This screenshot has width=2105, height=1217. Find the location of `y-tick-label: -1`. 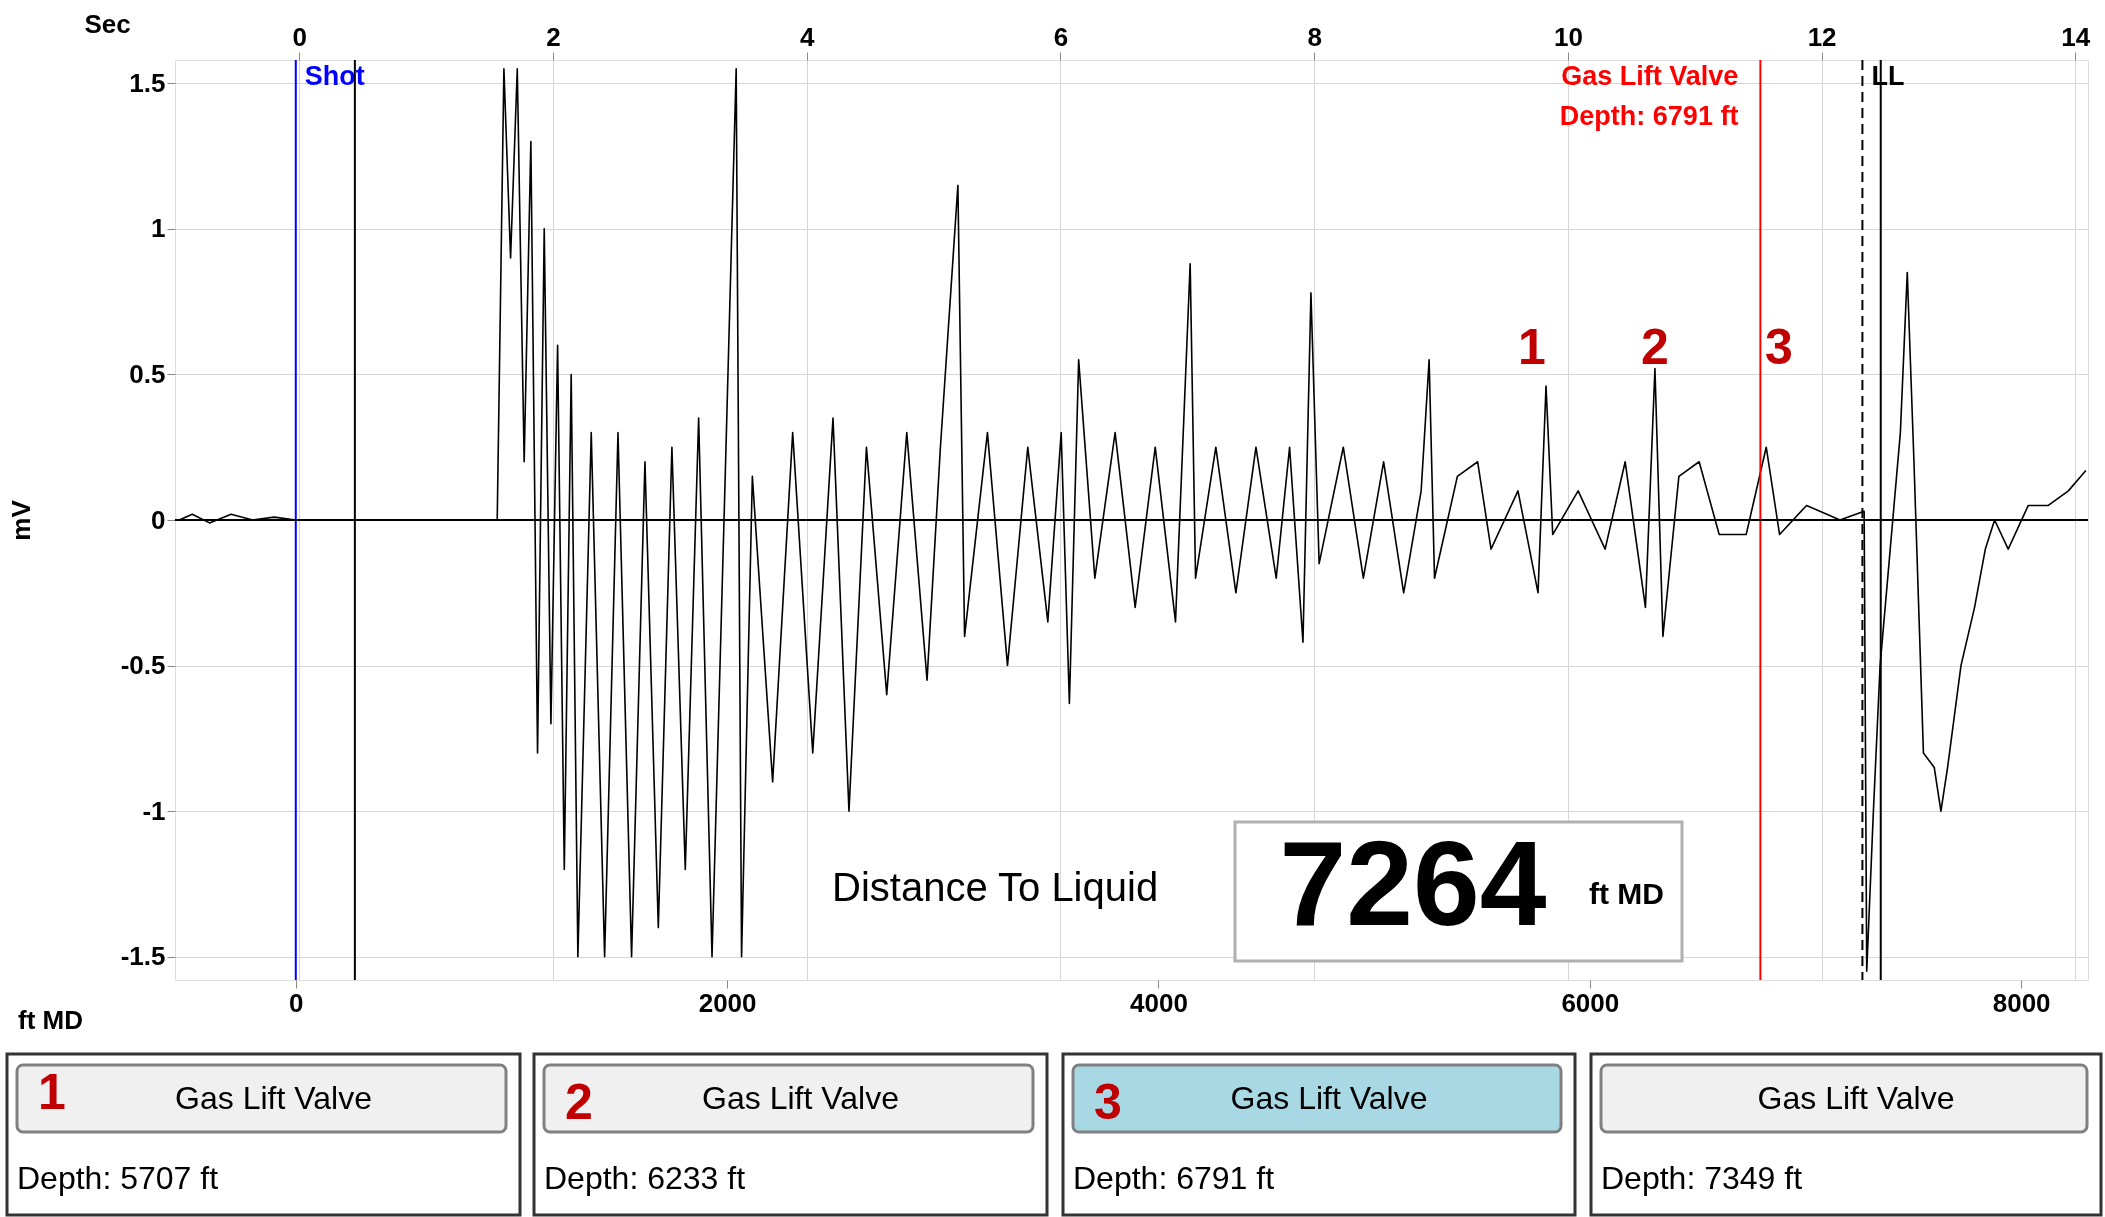

y-tick-label: -1 is located at coordinates (154, 810).